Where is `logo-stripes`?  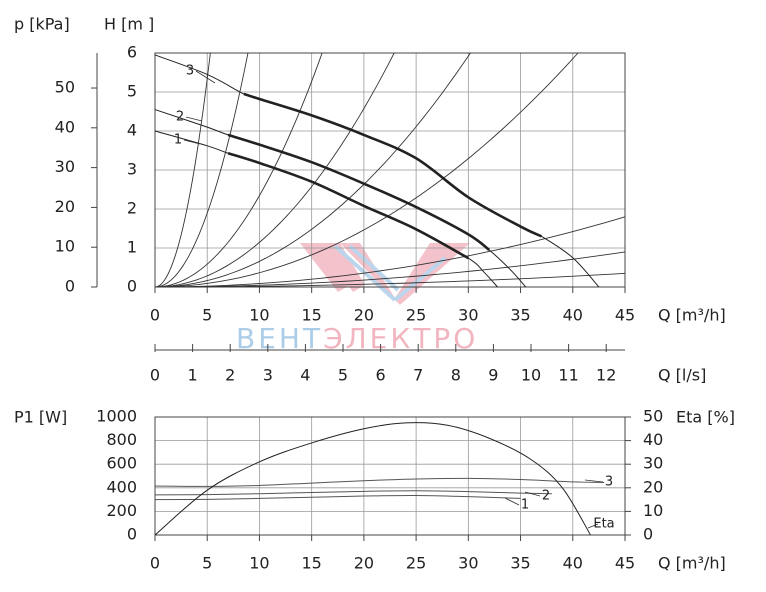 logo-stripes is located at coordinates (332, 267).